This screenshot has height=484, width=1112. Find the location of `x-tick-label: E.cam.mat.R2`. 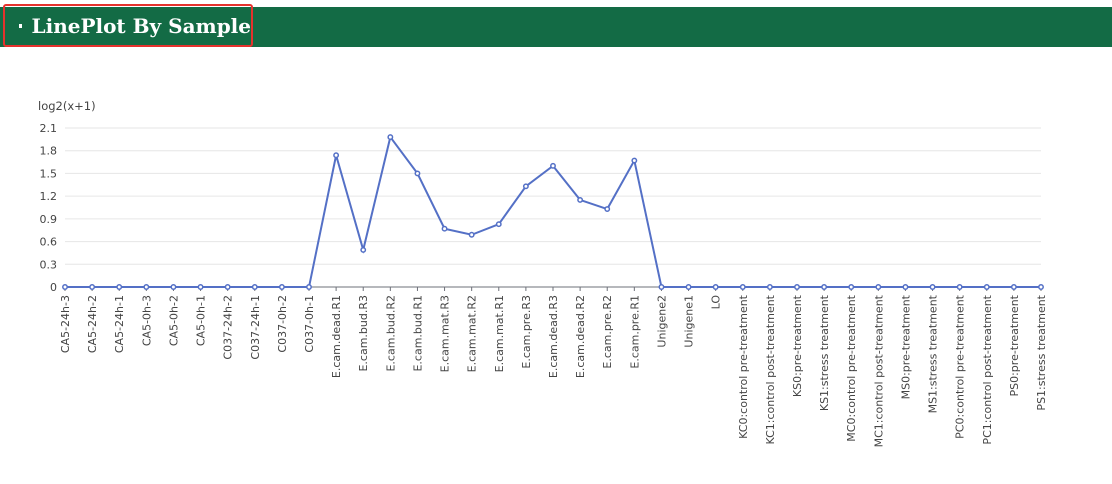

x-tick-label: E.cam.mat.R2 is located at coordinates (472, 333).